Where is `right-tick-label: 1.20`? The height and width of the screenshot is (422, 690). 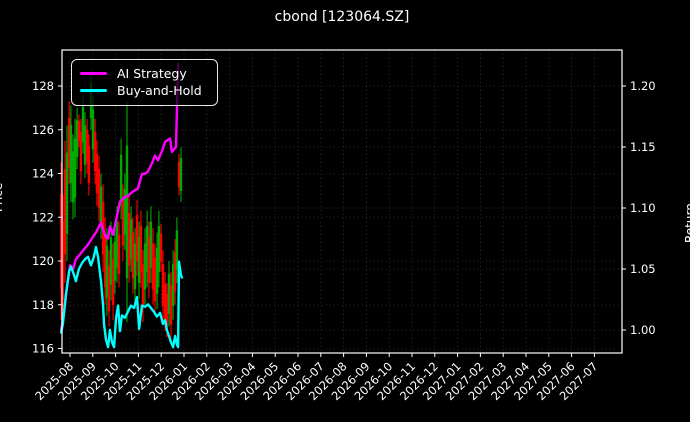
right-tick-label: 1.20 is located at coordinates (643, 86).